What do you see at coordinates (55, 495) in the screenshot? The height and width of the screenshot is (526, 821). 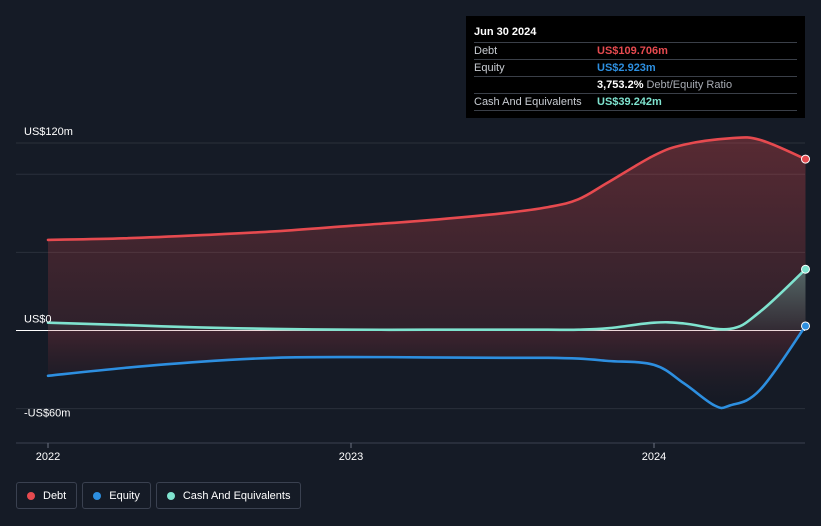 I see `legend-label-debt: Debt` at bounding box center [55, 495].